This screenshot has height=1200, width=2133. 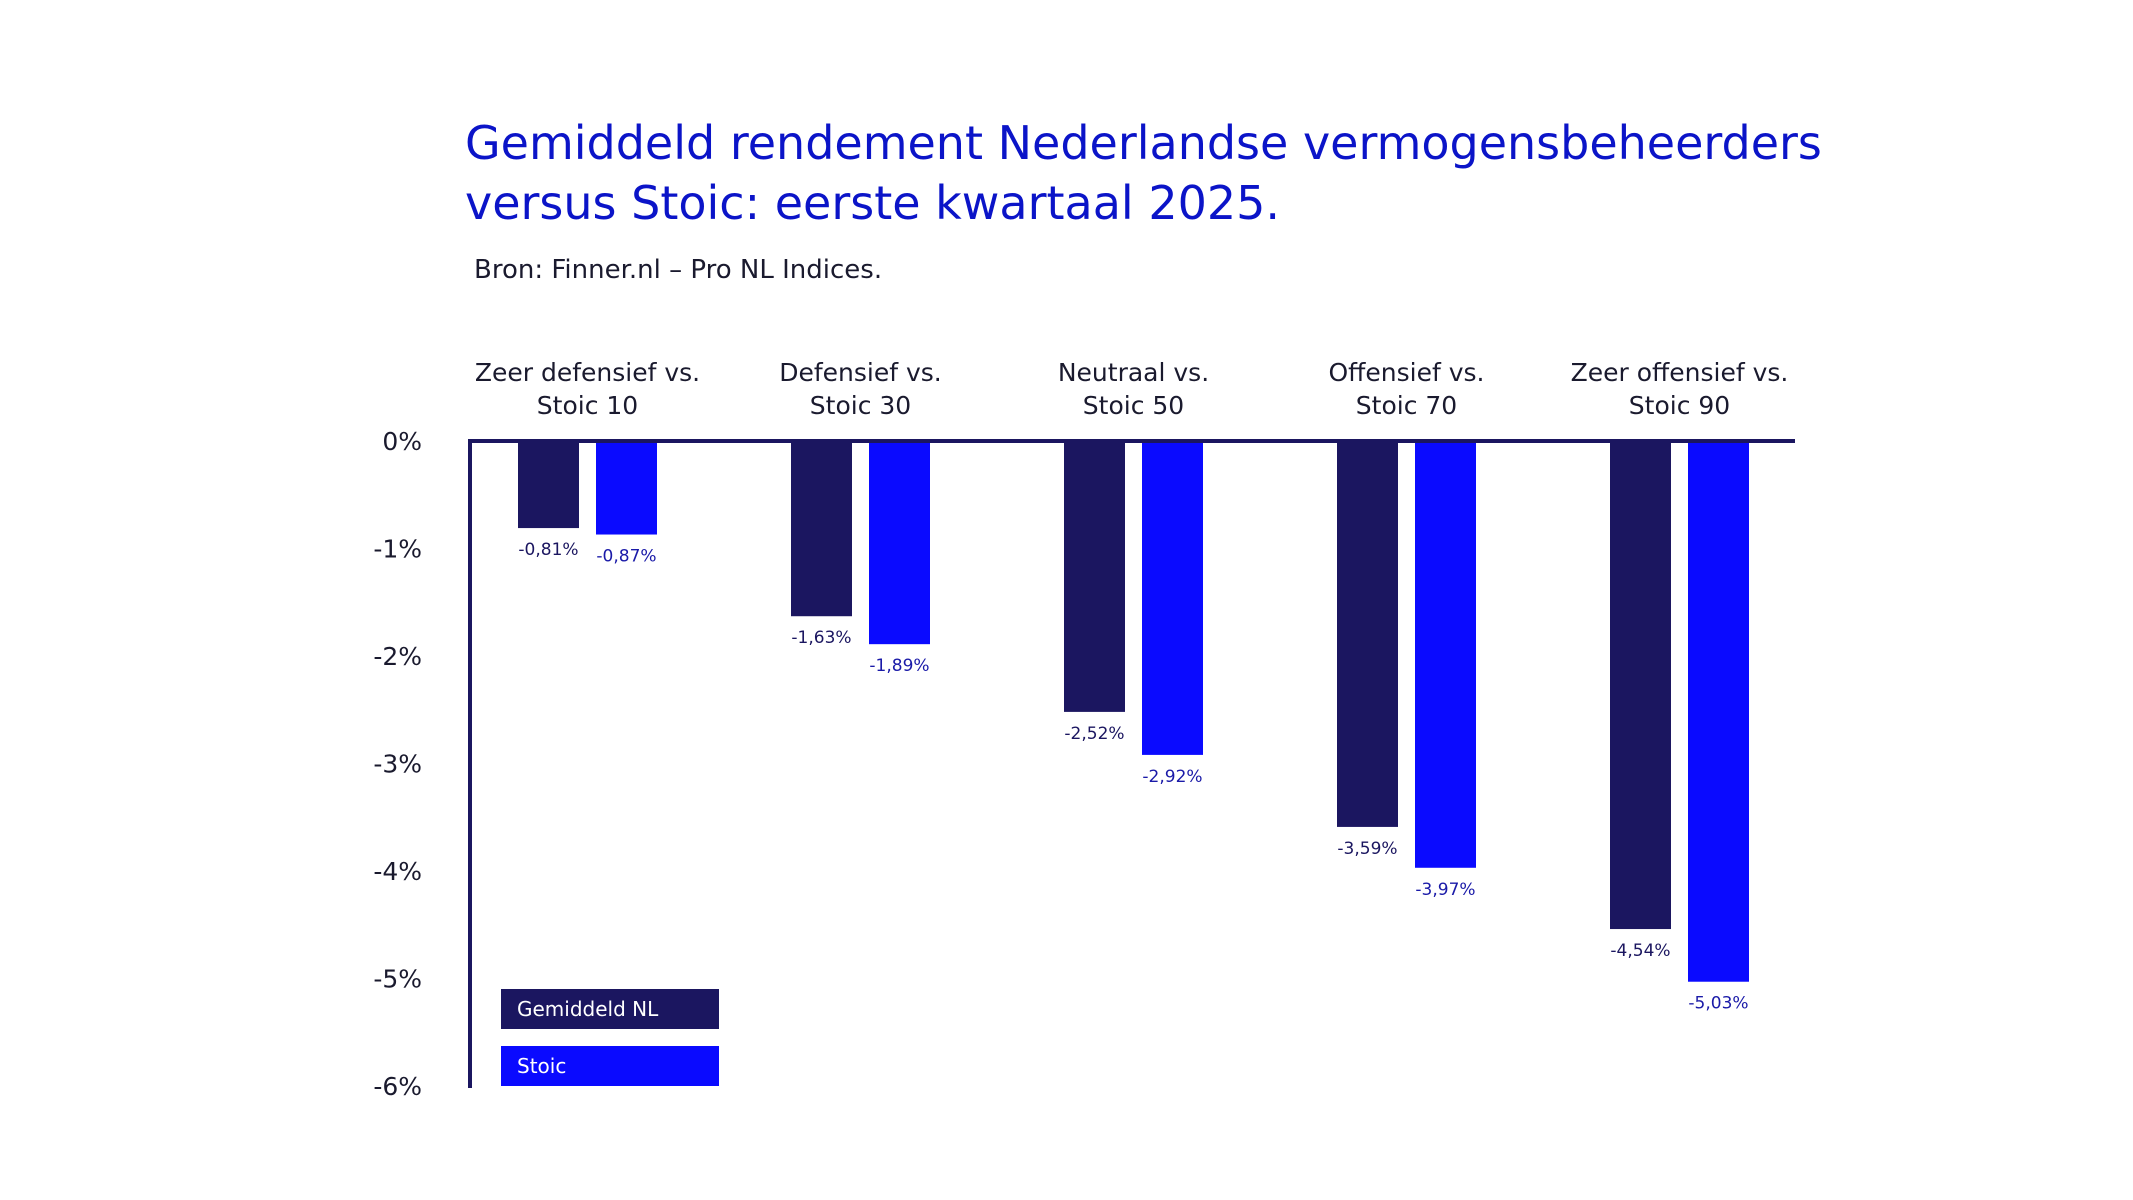 I want to click on bar-value-label: -0,87%, so click(x=626, y=557).